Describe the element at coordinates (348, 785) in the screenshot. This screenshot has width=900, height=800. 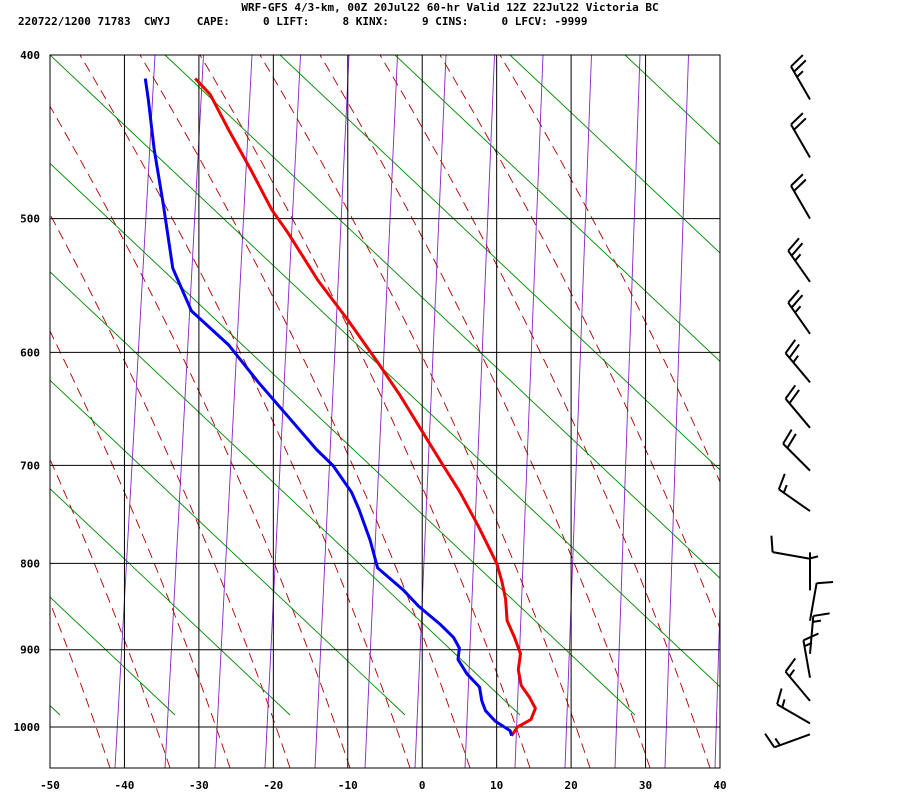
I see `x-tick-label: -10` at that location.